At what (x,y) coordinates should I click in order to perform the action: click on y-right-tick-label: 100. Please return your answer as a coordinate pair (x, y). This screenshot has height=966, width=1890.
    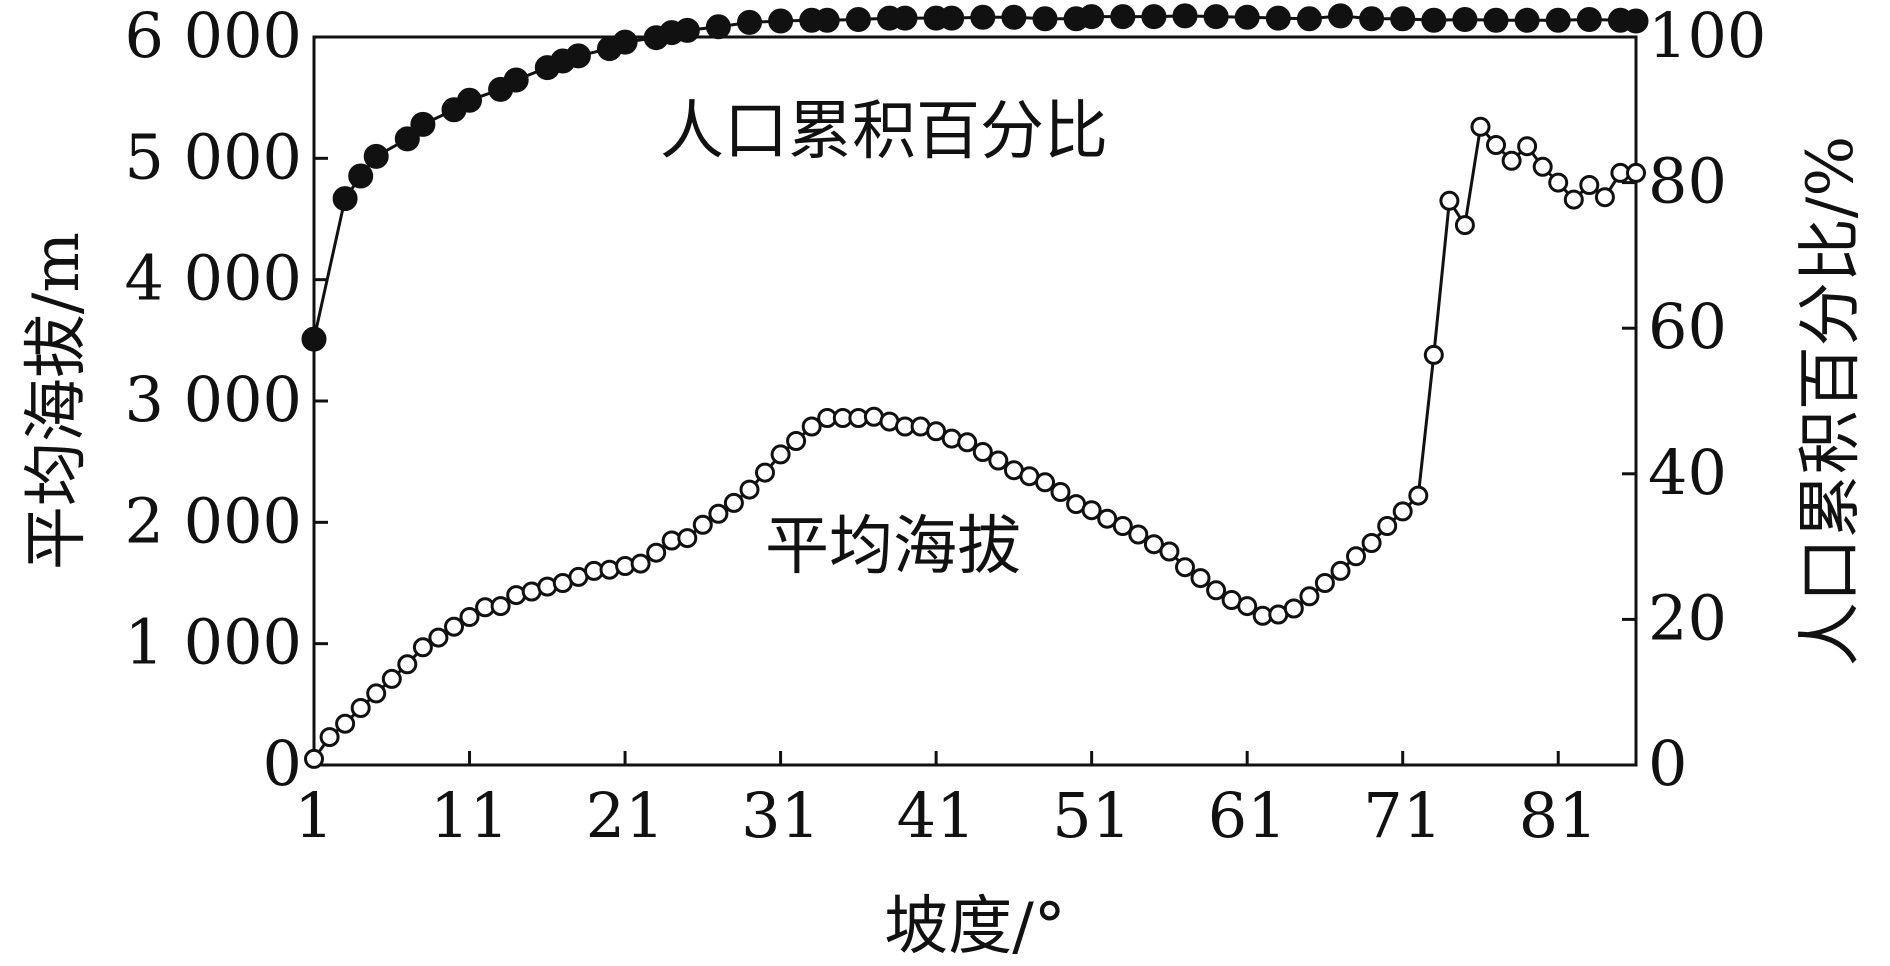
    Looking at the image, I should click on (1707, 36).